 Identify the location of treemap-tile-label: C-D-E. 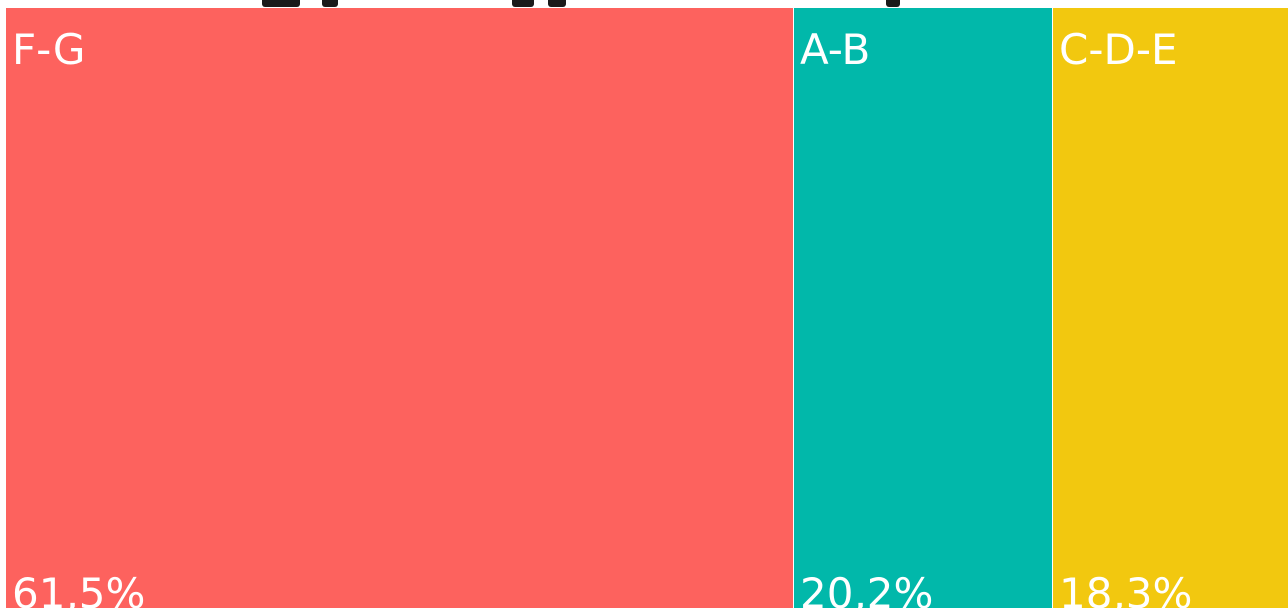
(1118, 49).